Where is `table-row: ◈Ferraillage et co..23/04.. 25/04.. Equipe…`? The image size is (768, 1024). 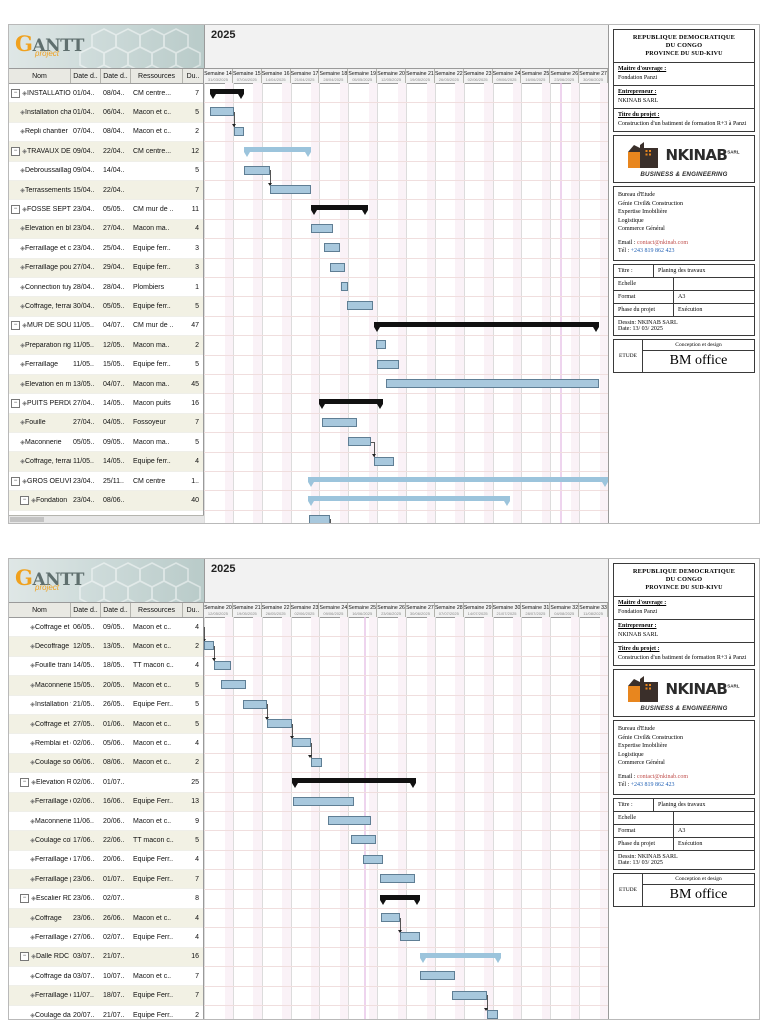 table-row: ◈Ferraillage et co..23/04.. 25/04.. Equipe… is located at coordinates (106, 249).